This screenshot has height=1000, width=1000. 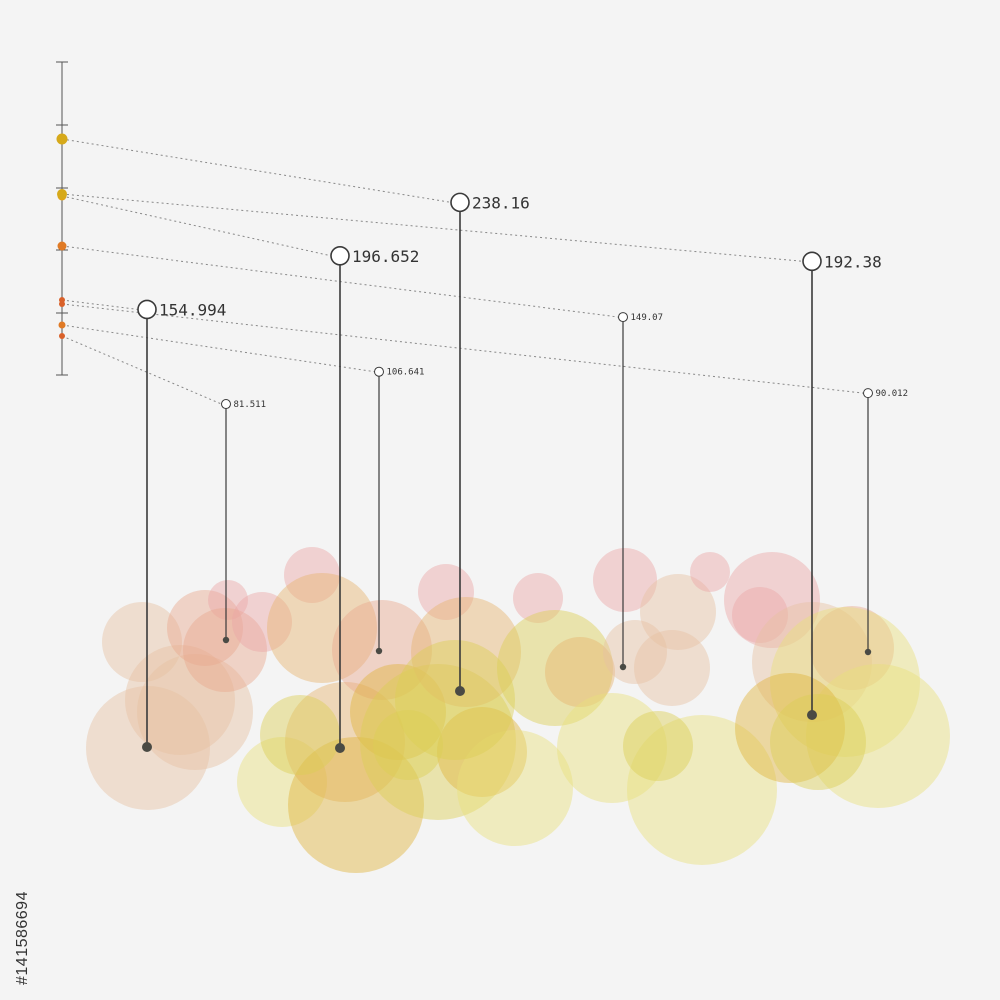 I want to click on data-label: 106.641, so click(x=406, y=373).